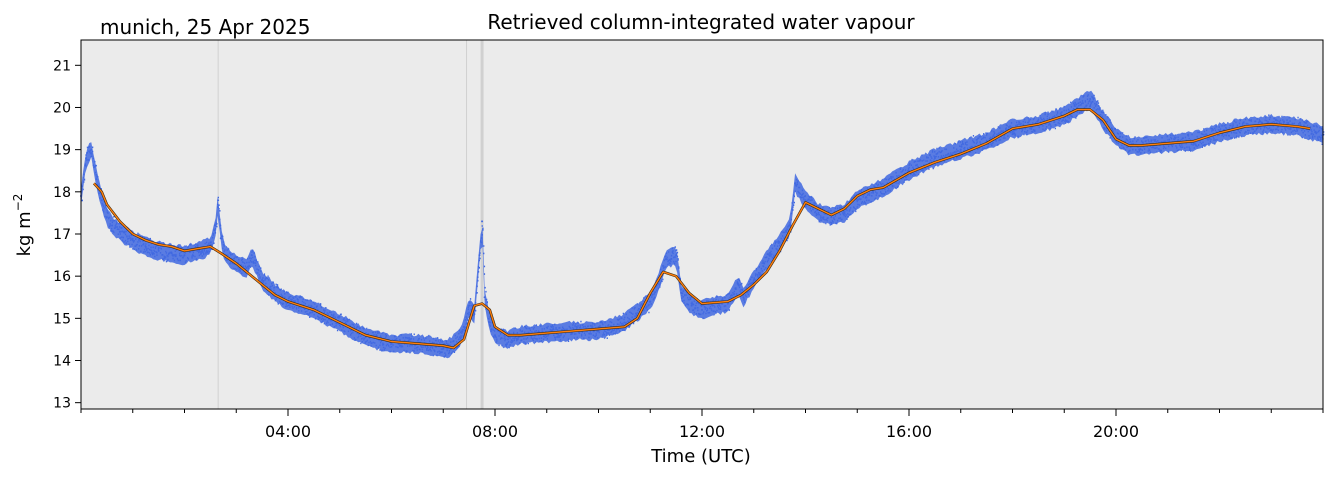 This screenshot has width=1334, height=478. I want to click on y-tick-label: 13, so click(62, 404).